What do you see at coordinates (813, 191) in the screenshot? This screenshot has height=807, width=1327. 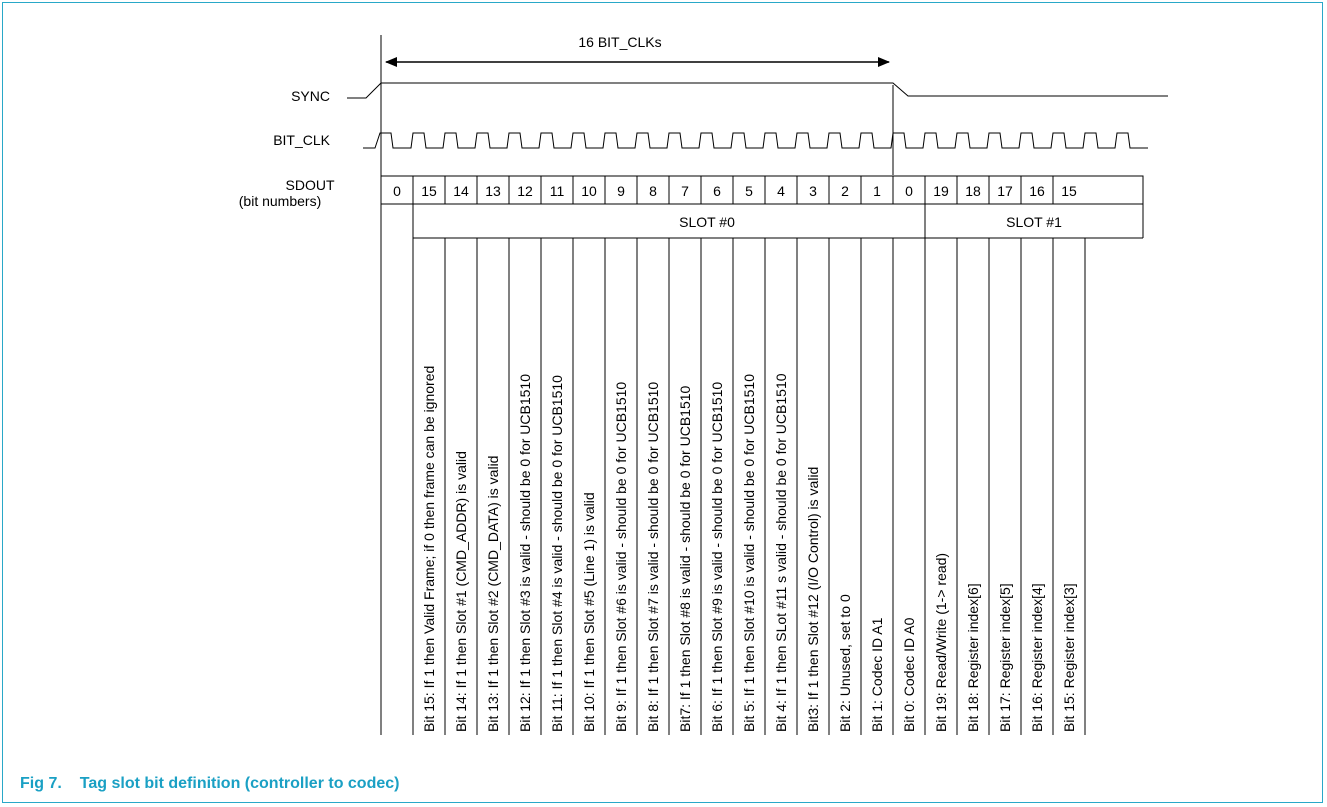 I see `bit-number: 3` at bounding box center [813, 191].